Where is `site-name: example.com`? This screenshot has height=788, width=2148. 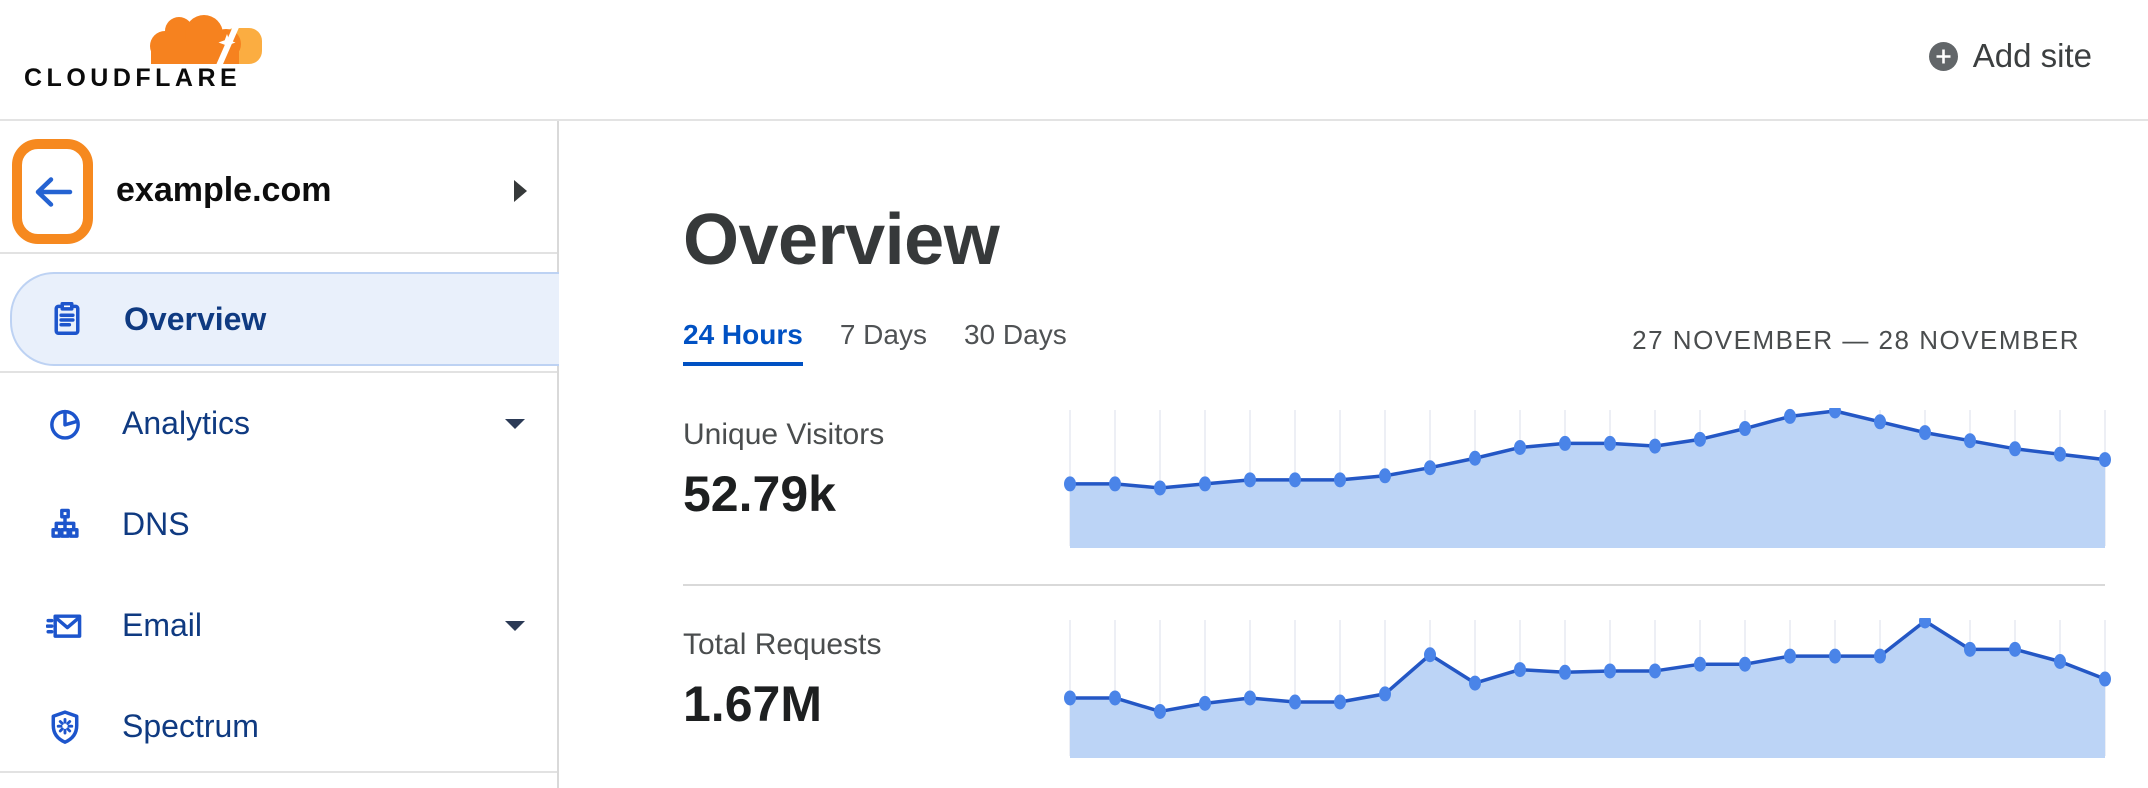 site-name: example.com is located at coordinates (224, 190).